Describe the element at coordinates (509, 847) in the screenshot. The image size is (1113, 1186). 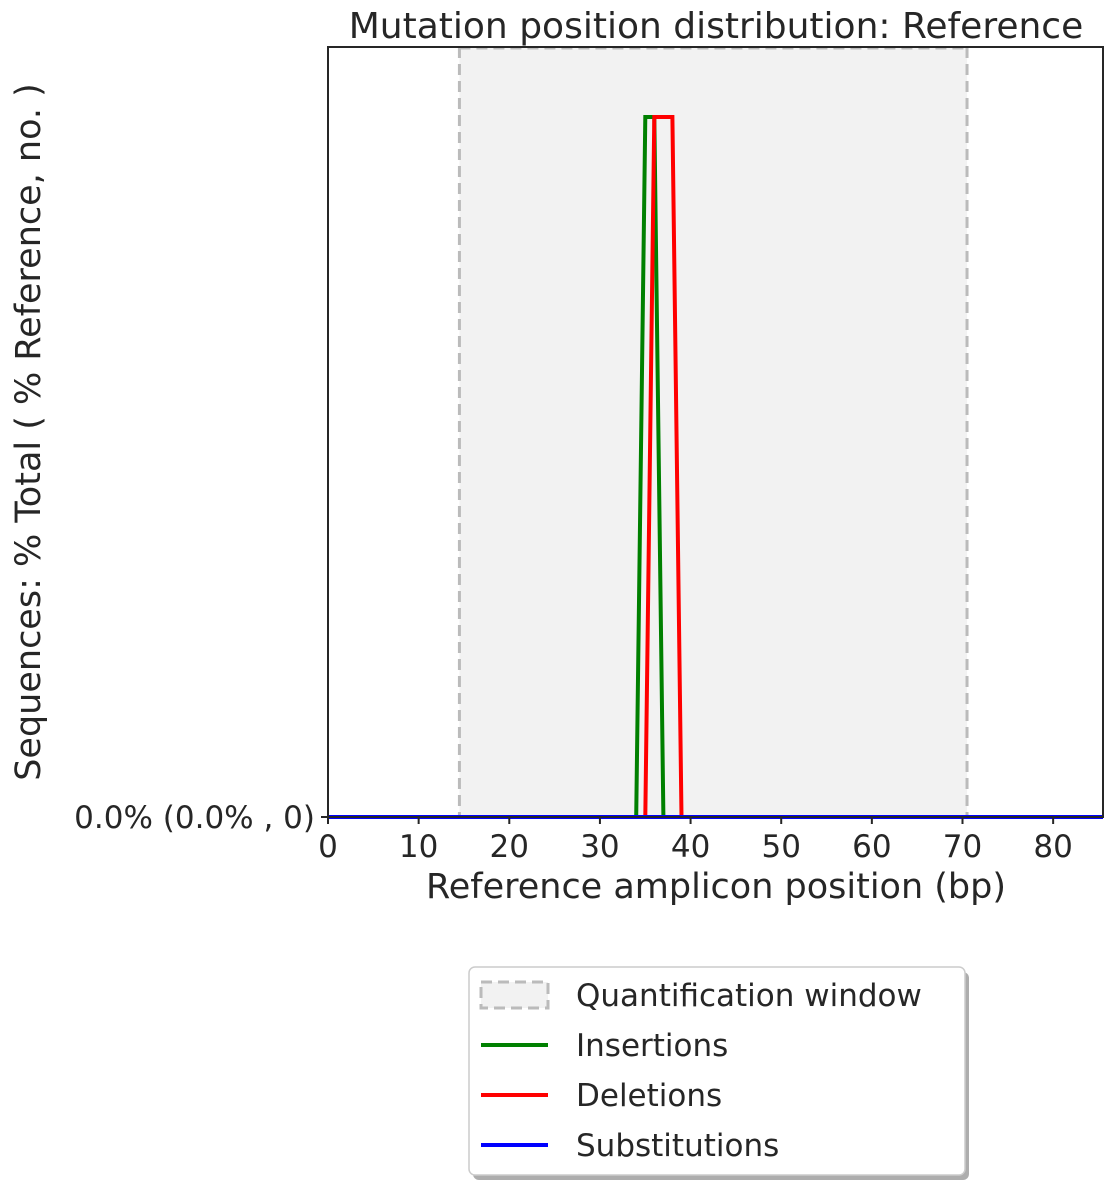
I see `x-tick-label: 20` at that location.